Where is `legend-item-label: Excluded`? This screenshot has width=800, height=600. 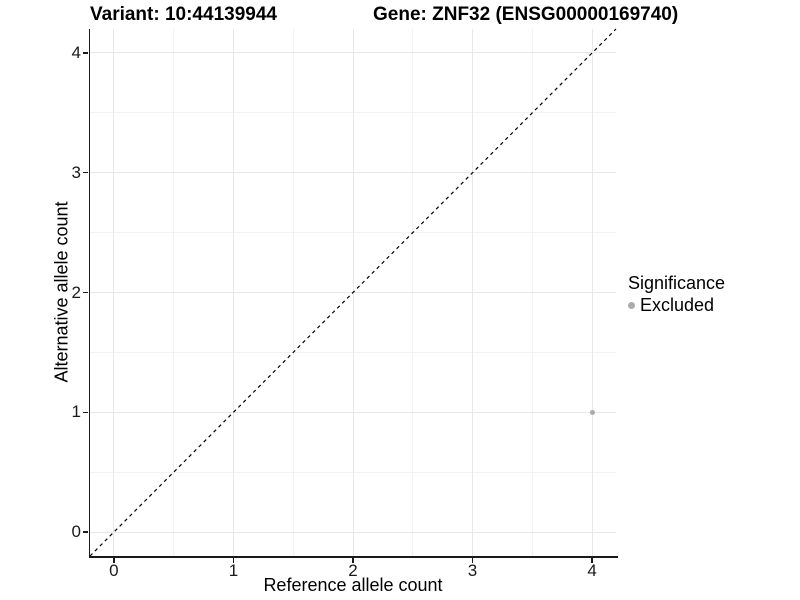 legend-item-label: Excluded is located at coordinates (677, 305).